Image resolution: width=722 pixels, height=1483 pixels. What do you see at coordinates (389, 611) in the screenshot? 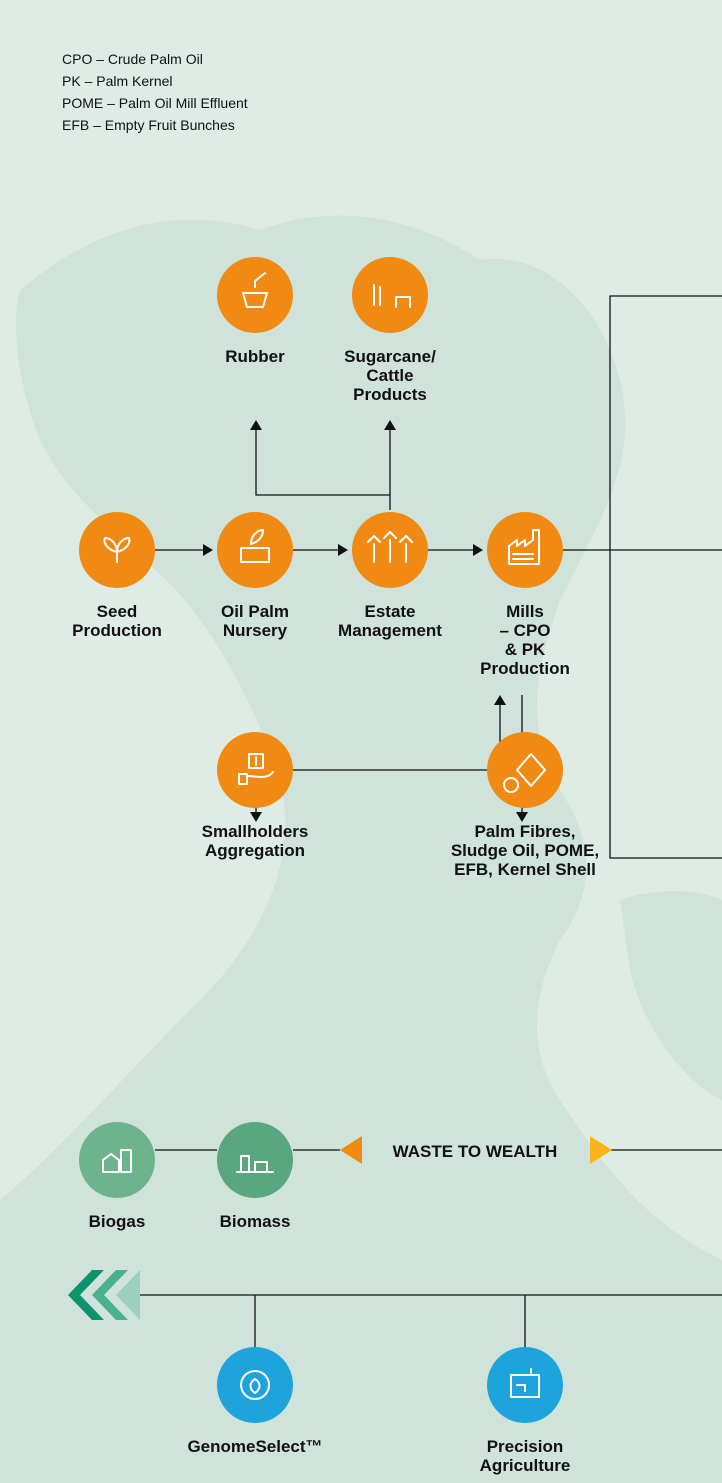
I see `node-label: Estate` at bounding box center [389, 611].